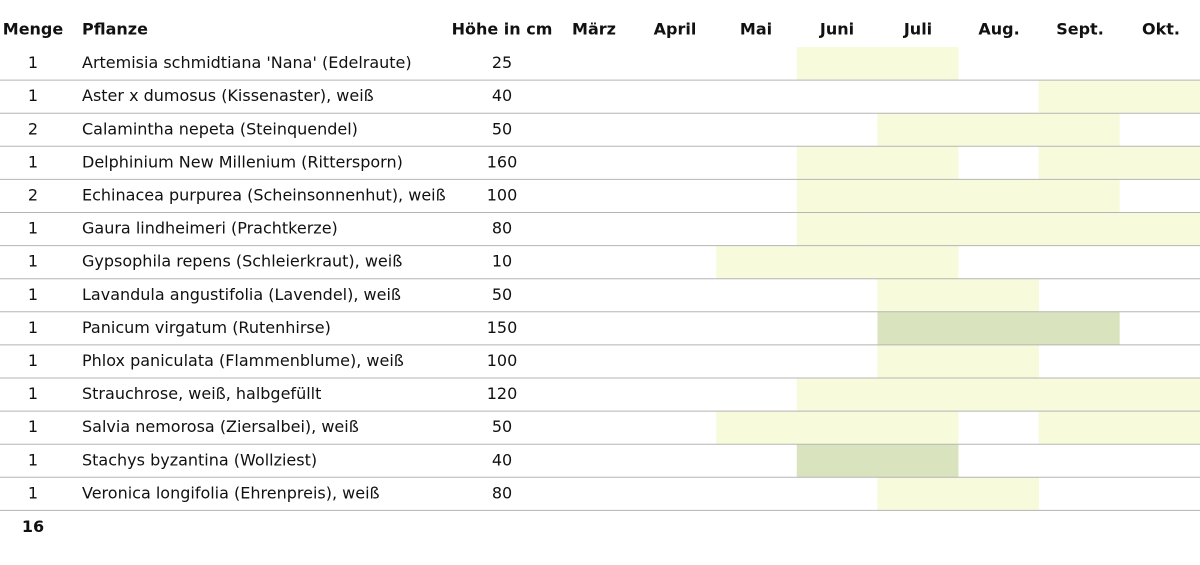 Image resolution: width=1200 pixels, height=565 pixels. Describe the element at coordinates (1161, 29) in the screenshot. I see `column-header: Okt.` at that location.